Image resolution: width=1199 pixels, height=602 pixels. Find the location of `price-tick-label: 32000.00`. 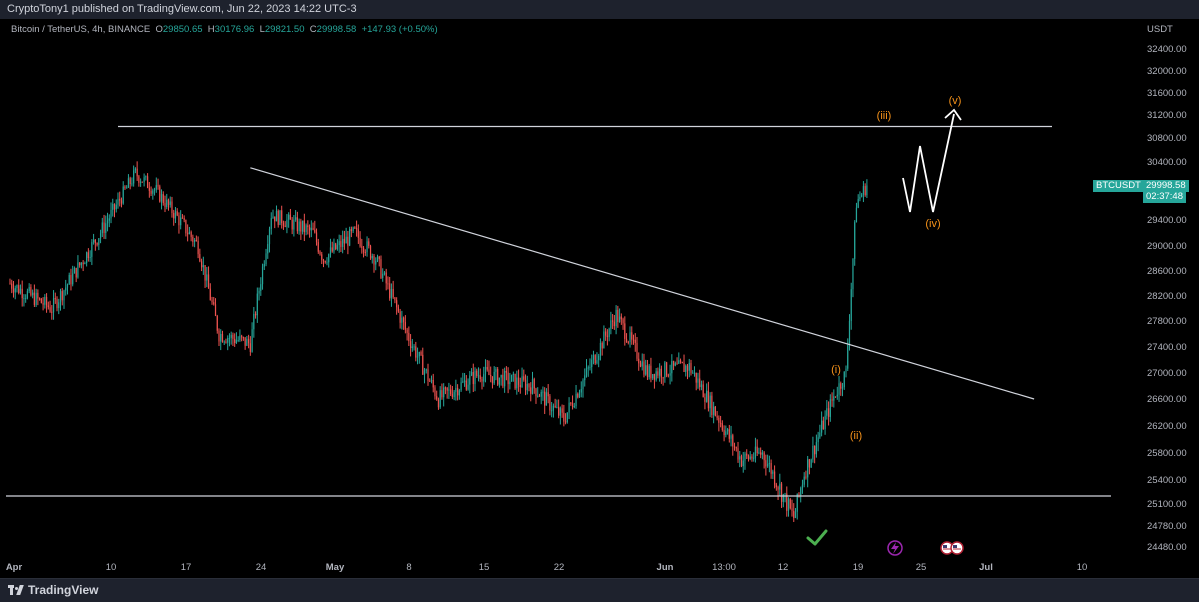

price-tick-label: 32000.00 is located at coordinates (1167, 71).